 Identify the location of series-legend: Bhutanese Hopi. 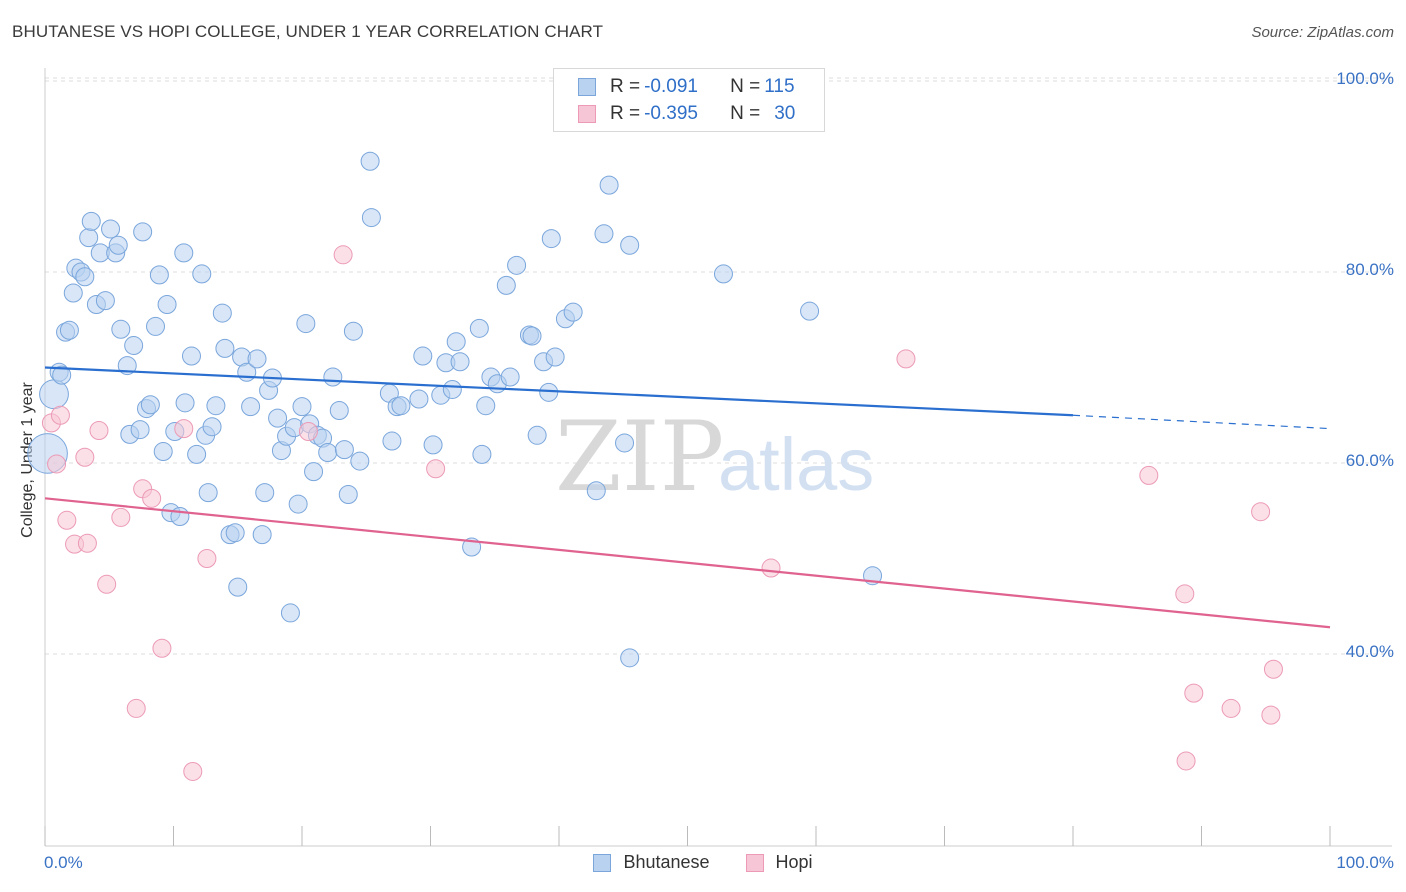
(703, 862).